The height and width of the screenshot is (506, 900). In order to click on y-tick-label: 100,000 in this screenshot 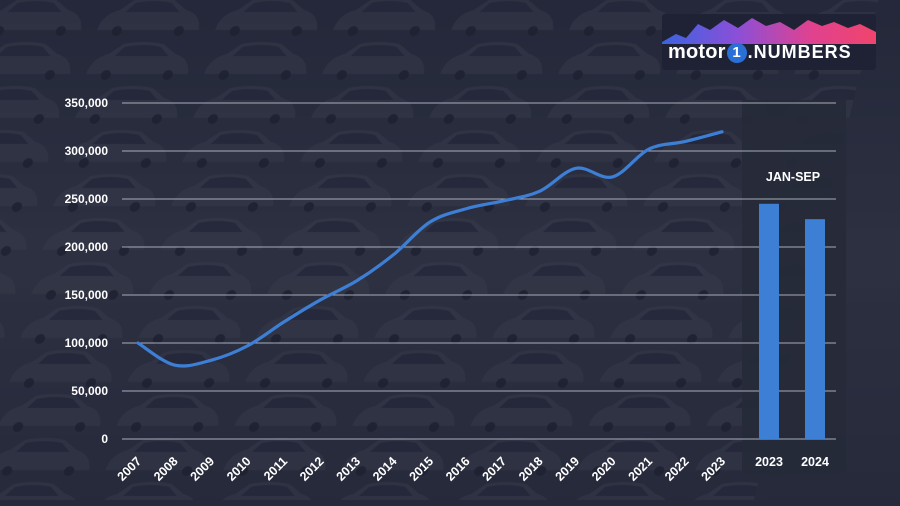, I will do `click(87, 343)`.